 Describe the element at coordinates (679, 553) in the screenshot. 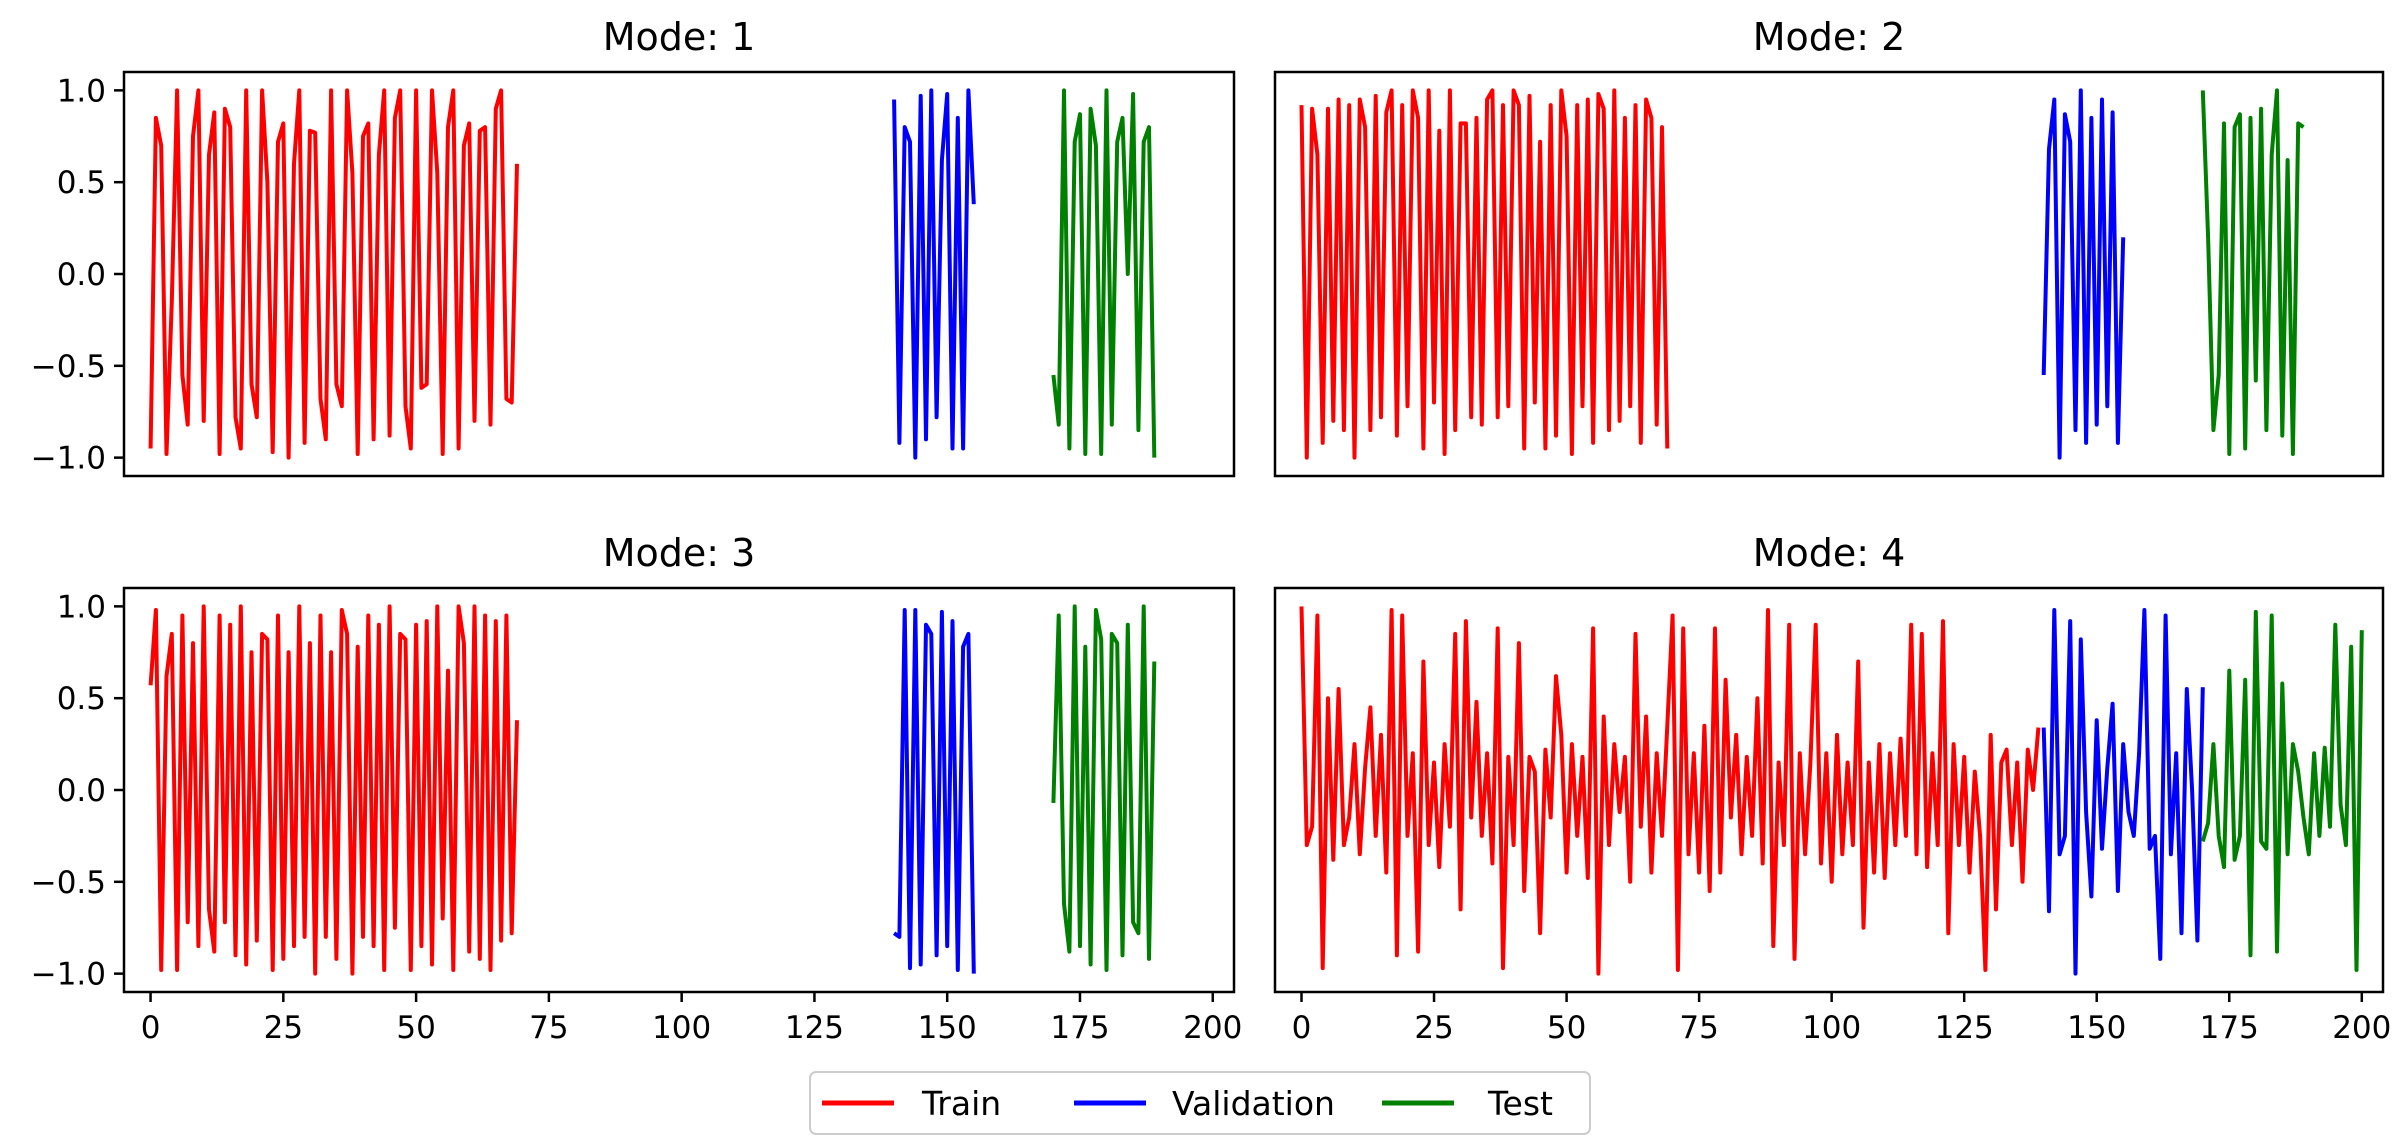

I see `subplot-title: Mode: 3` at that location.